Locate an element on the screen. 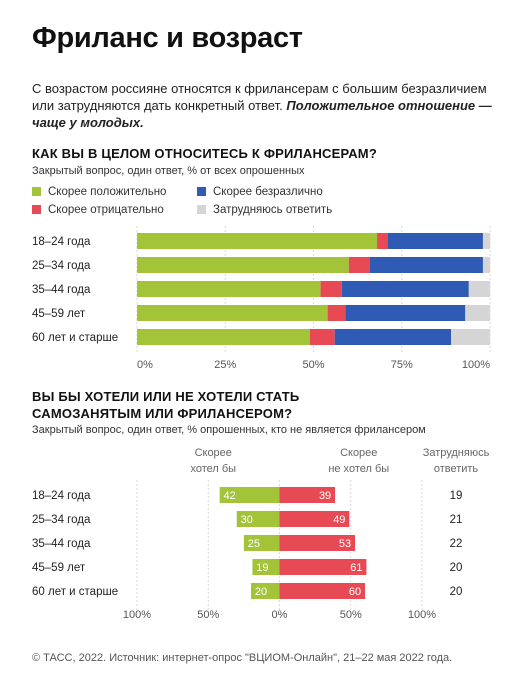  chart2-value-undecided: 21 is located at coordinates (456, 520).